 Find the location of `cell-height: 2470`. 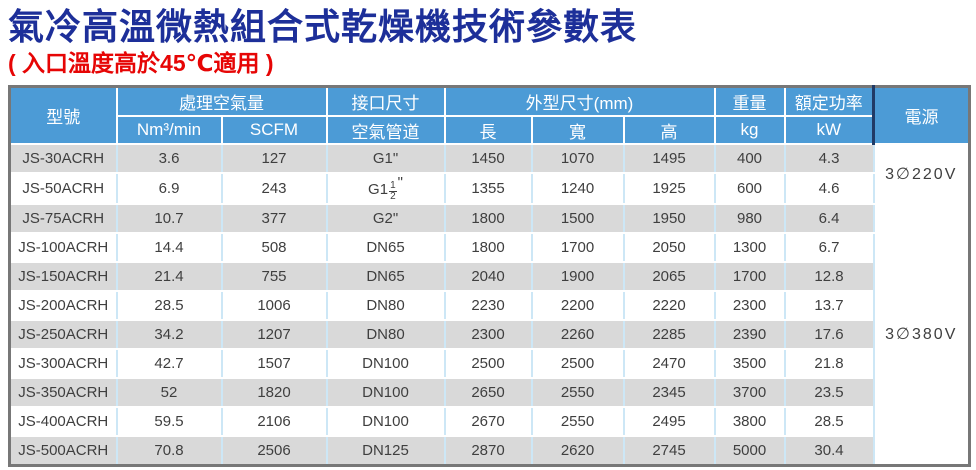

cell-height: 2470 is located at coordinates (669, 363).